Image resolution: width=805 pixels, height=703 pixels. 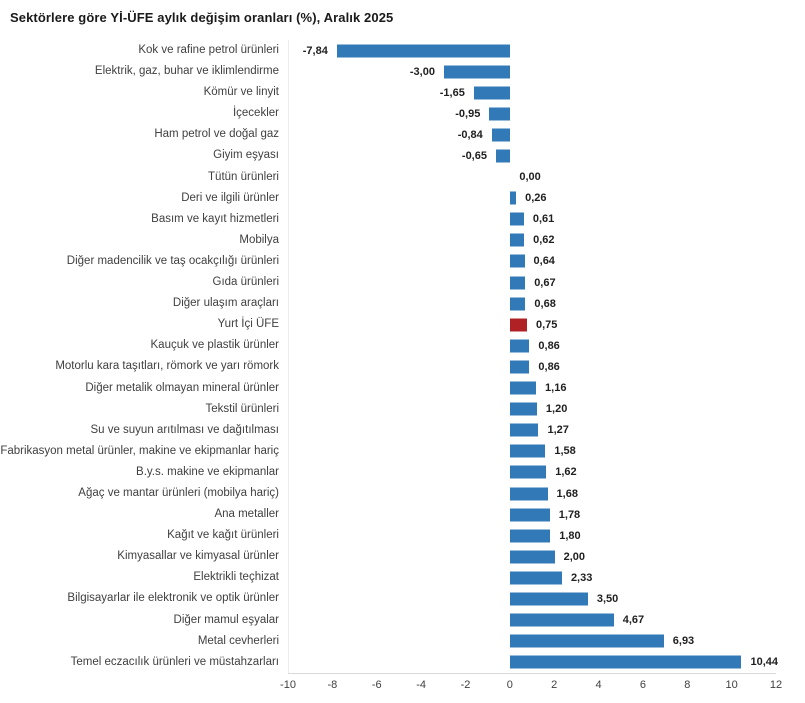 I want to click on category-label: Kömür ve linyit, so click(x=241, y=92).